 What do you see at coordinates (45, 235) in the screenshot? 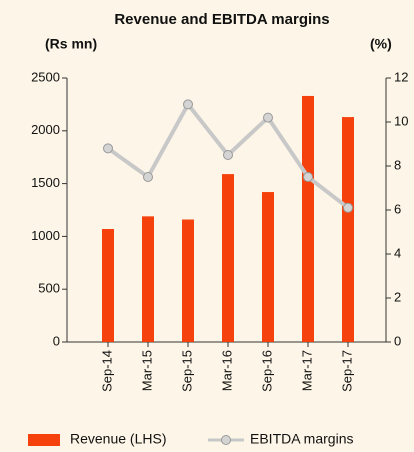
I see `y-tick-label: 1000` at bounding box center [45, 235].